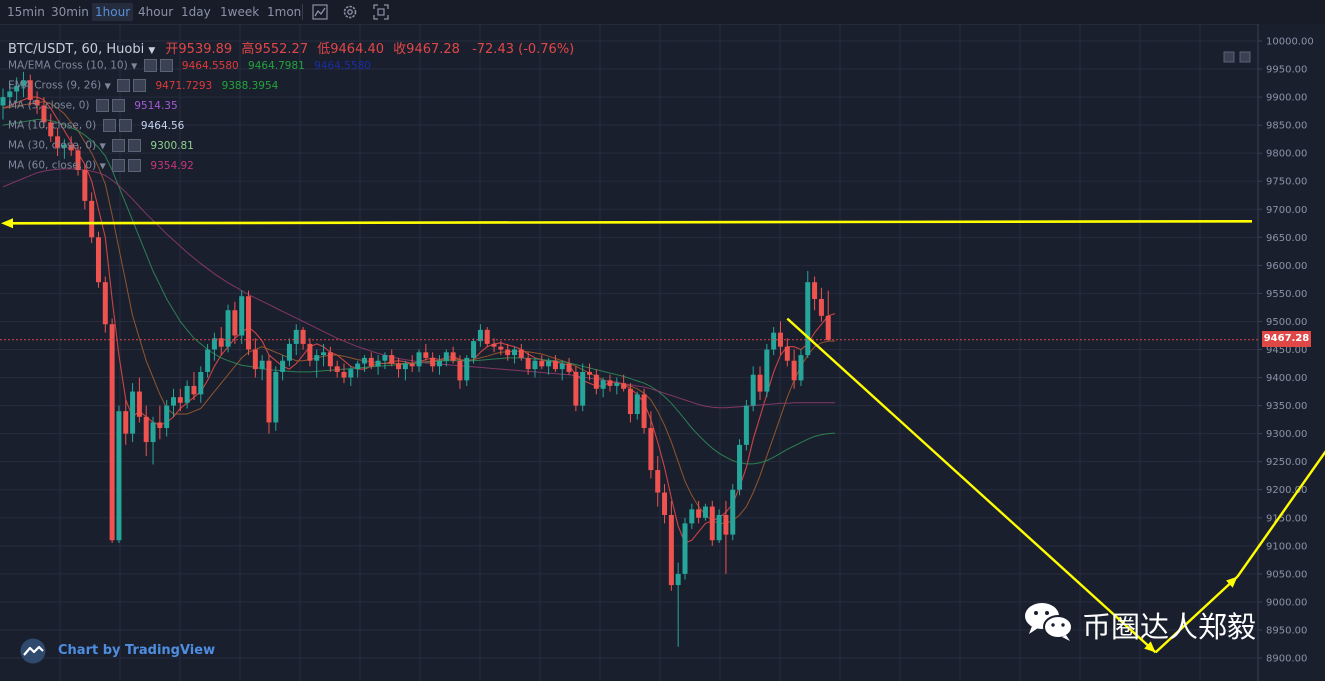  What do you see at coordinates (156, 12) in the screenshot?
I see `timeframe-4hour: 4hour` at bounding box center [156, 12].